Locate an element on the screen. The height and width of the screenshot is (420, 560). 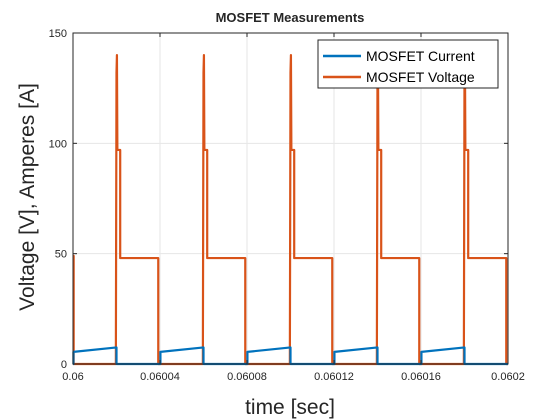
x-tick-label: 0.06012 is located at coordinates (334, 377).